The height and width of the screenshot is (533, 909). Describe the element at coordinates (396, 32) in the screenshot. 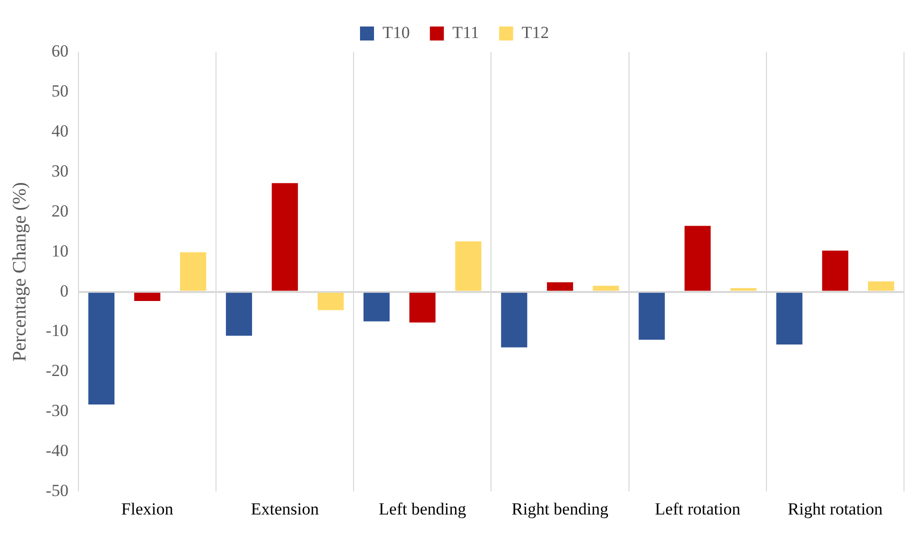

I see `legend-label: T10` at that location.